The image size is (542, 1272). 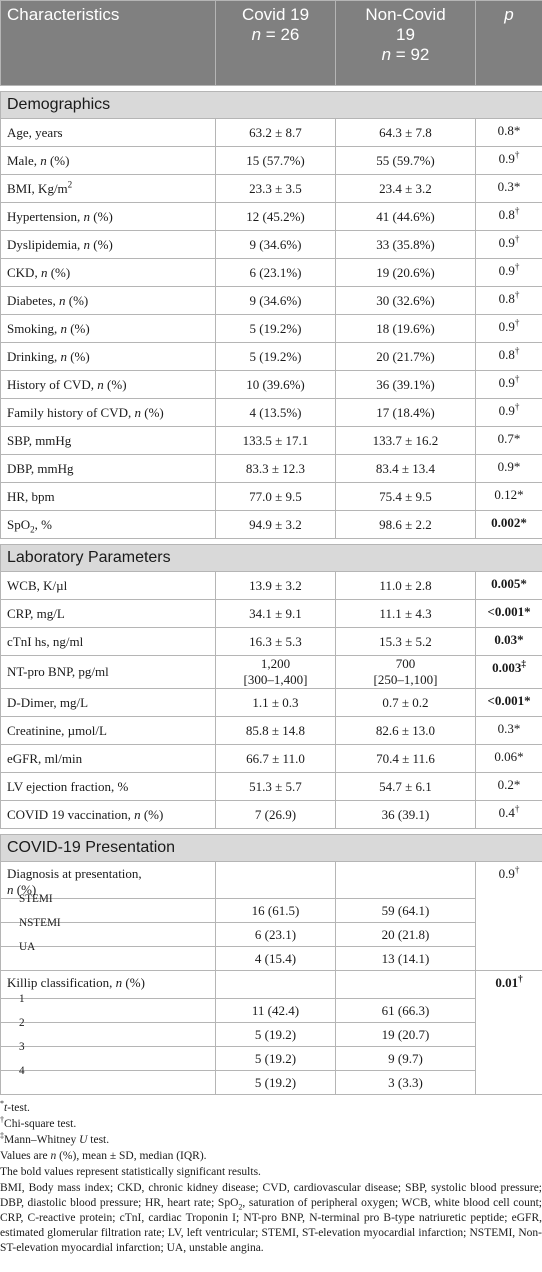 What do you see at coordinates (271, 848) in the screenshot?
I see `section-title: COVID-19 Presentation` at bounding box center [271, 848].